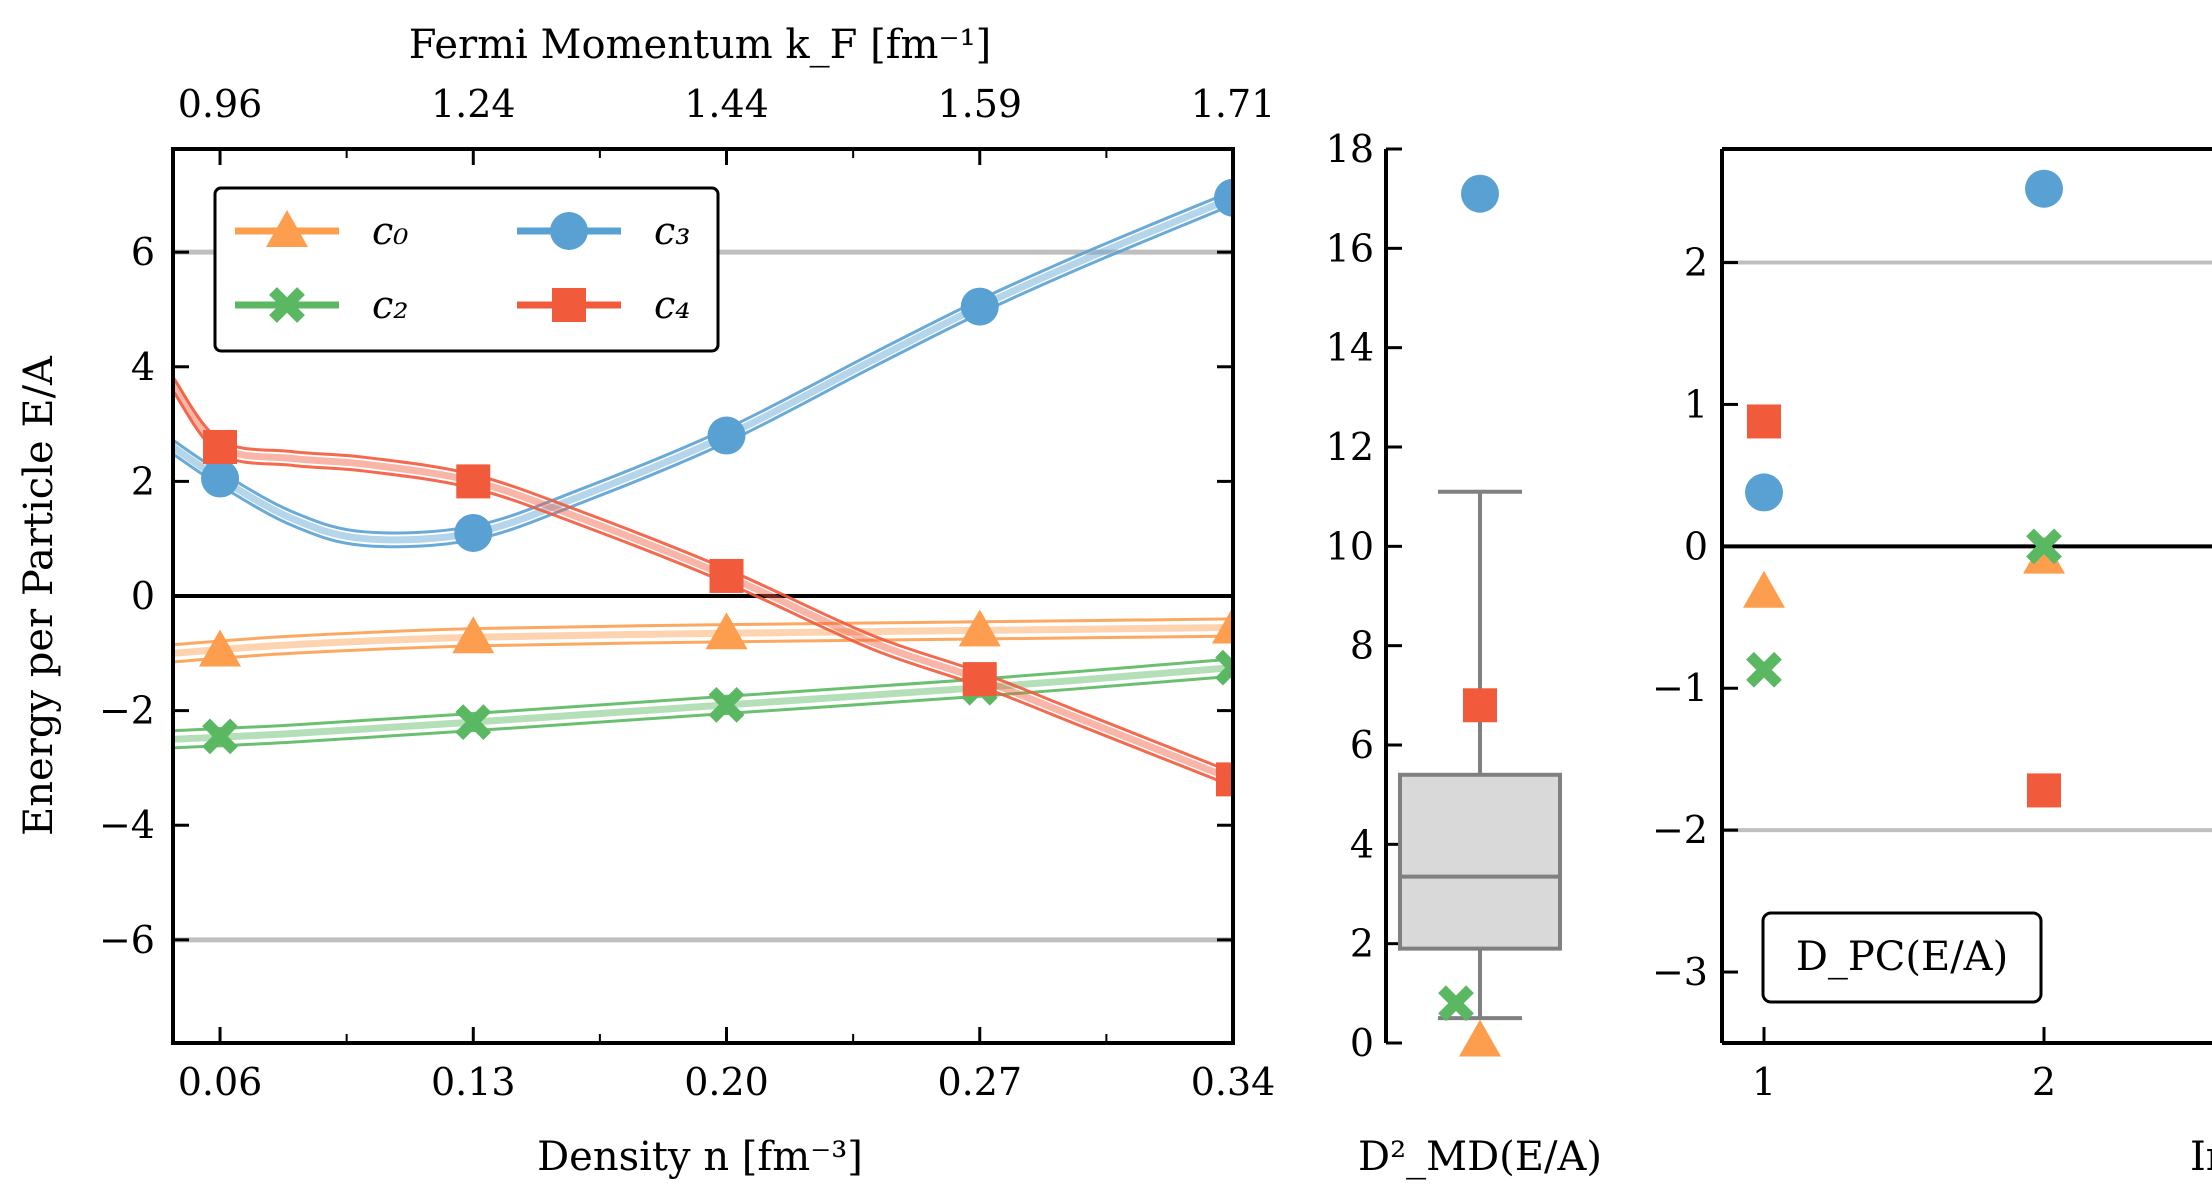 This screenshot has width=2212, height=1200. Describe the element at coordinates (473, 104) in the screenshot. I see `top-x-tick-label-1: 1.24` at that location.